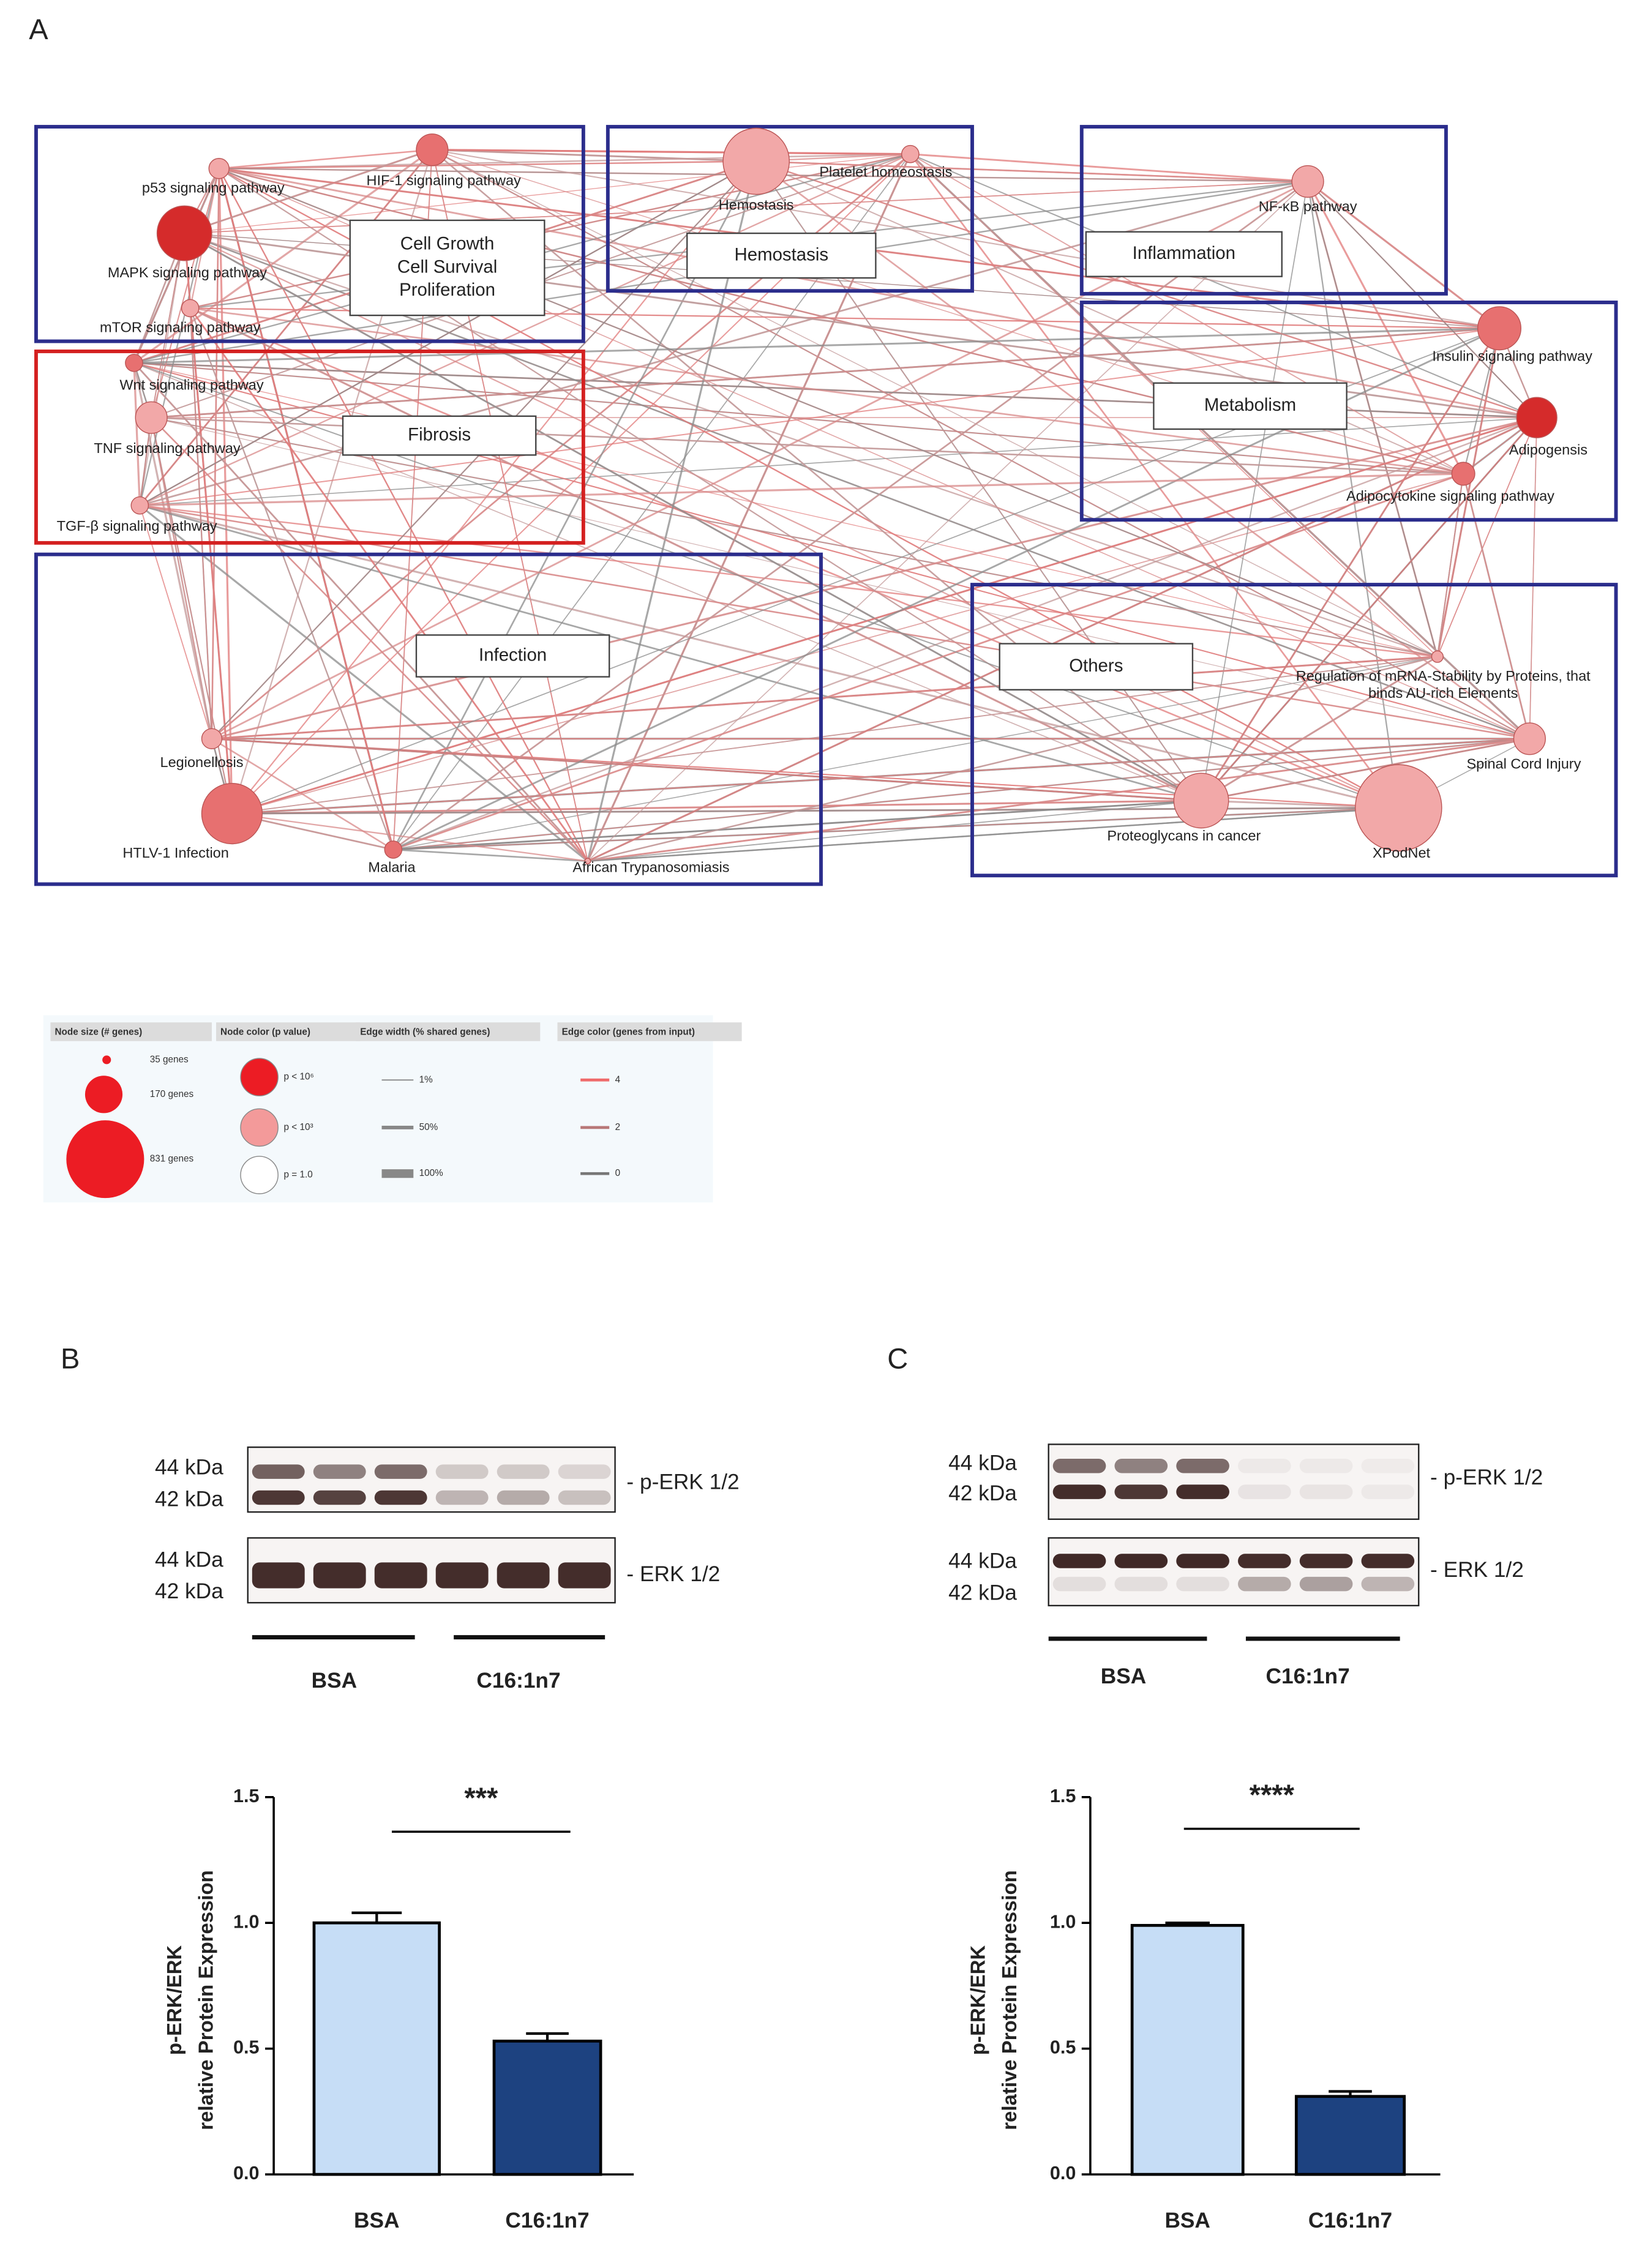 Image resolution: width=1642 pixels, height=2268 pixels. Describe the element at coordinates (187, 272) in the screenshot. I see `node-label: MAPK signaling pathway` at that location.